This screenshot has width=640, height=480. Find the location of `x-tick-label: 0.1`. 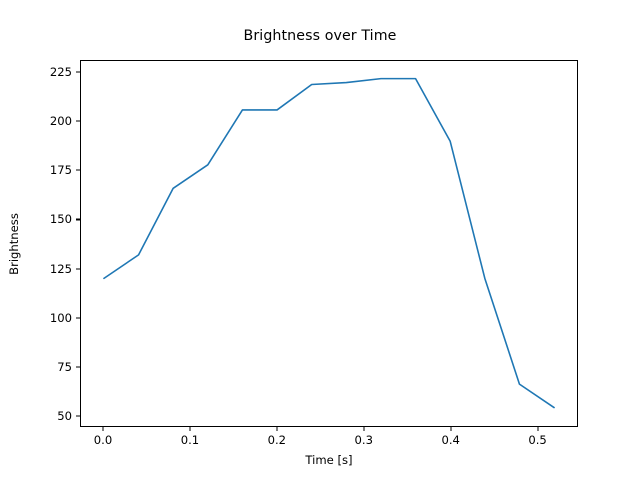

x-tick-label: 0.1 is located at coordinates (190, 440).